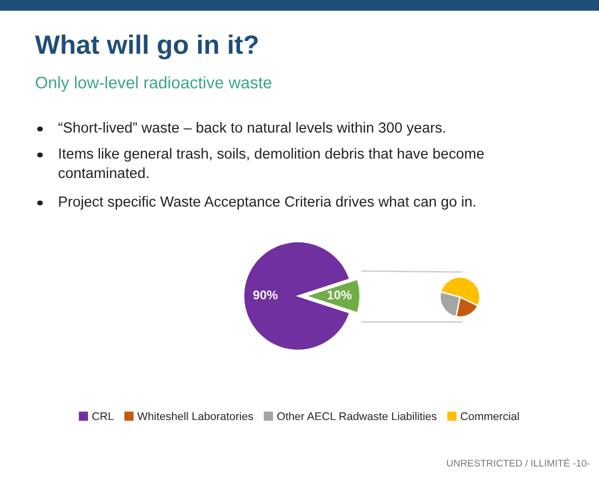  What do you see at coordinates (267, 203) in the screenshot?
I see `text: Project specific Waste Acceptance Criteria drives what can go in.` at bounding box center [267, 203].